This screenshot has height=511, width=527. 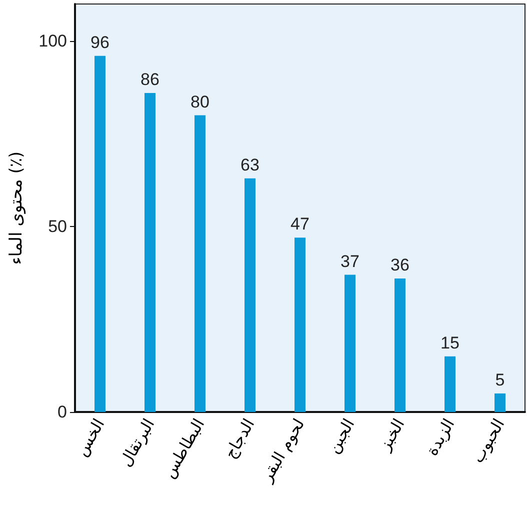 What do you see at coordinates (62, 412) in the screenshot?
I see `y-tick-label: 0` at bounding box center [62, 412].